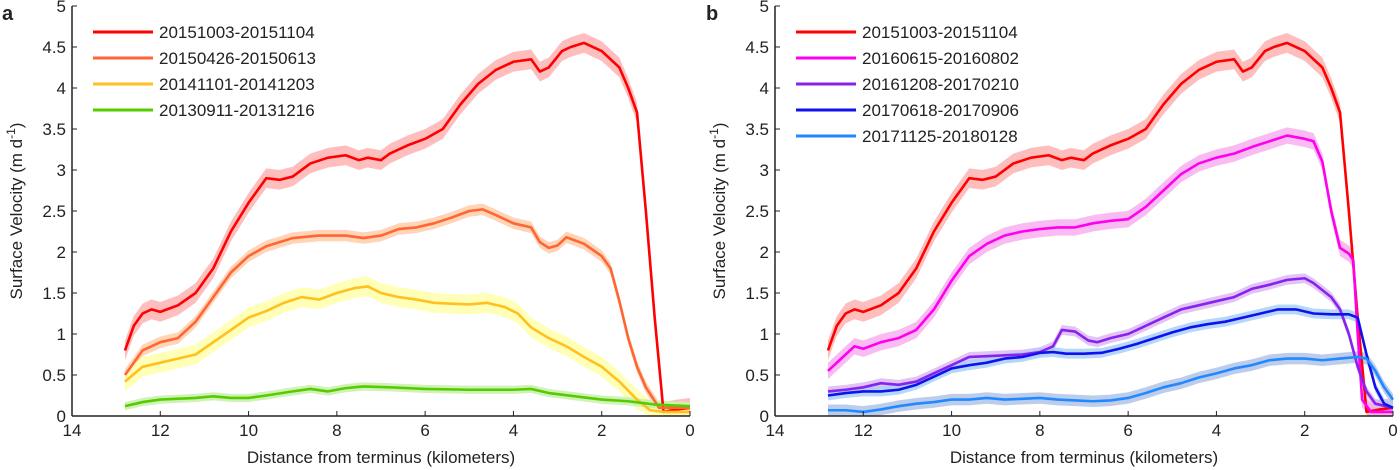 This screenshot has height=470, width=1400. What do you see at coordinates (237, 110) in the screenshot?
I see `legend-label-4: 20130911-20131216` at bounding box center [237, 110].